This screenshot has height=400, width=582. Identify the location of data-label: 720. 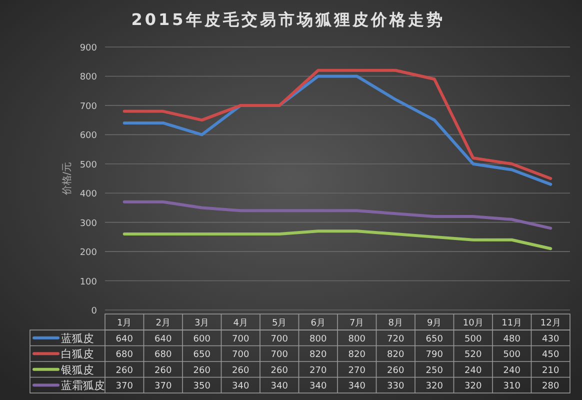
(395, 339).